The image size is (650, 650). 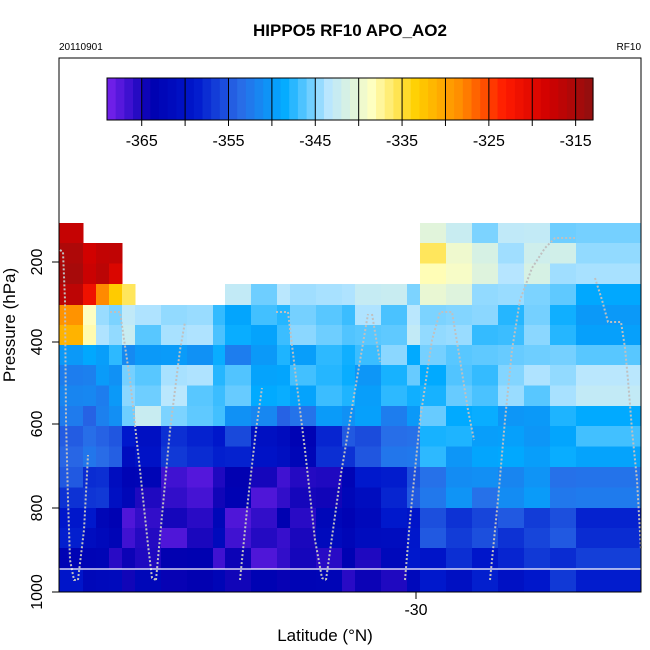 I want to click on flight-label: RF10, so click(x=629, y=47).